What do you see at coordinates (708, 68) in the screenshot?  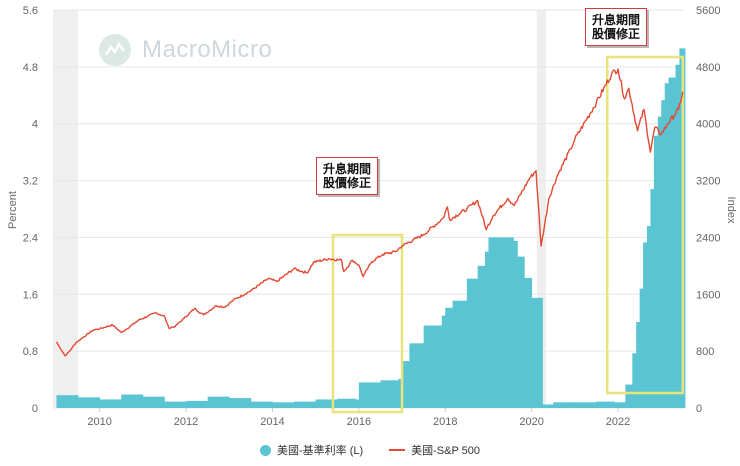 I see `y-right-tick-label: 4800` at bounding box center [708, 68].